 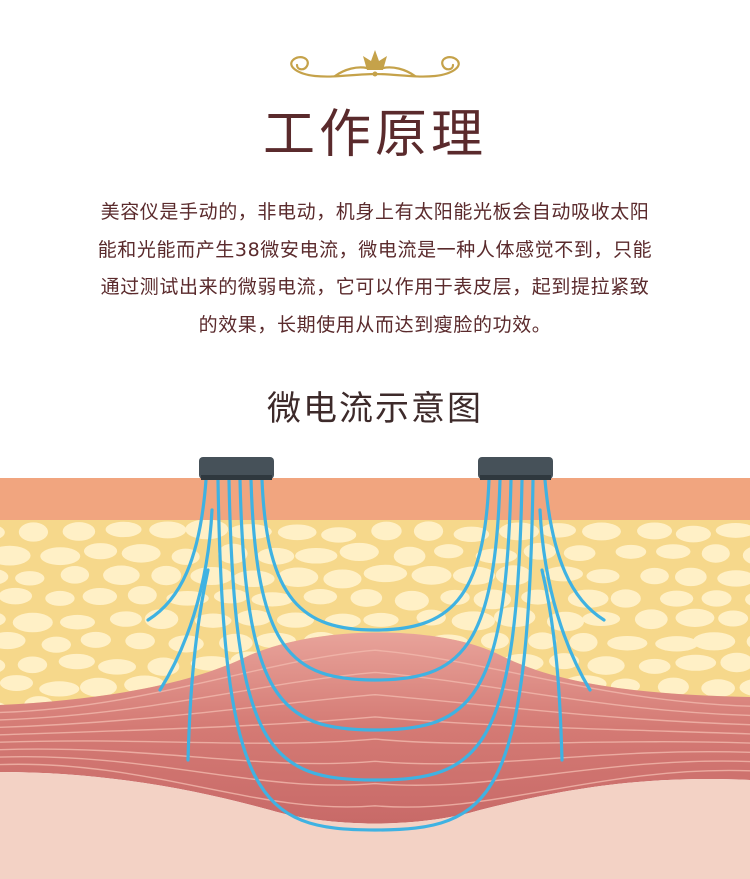 What do you see at coordinates (375, 64) in the screenshot?
I see `gold-flourish-crown-icon` at bounding box center [375, 64].